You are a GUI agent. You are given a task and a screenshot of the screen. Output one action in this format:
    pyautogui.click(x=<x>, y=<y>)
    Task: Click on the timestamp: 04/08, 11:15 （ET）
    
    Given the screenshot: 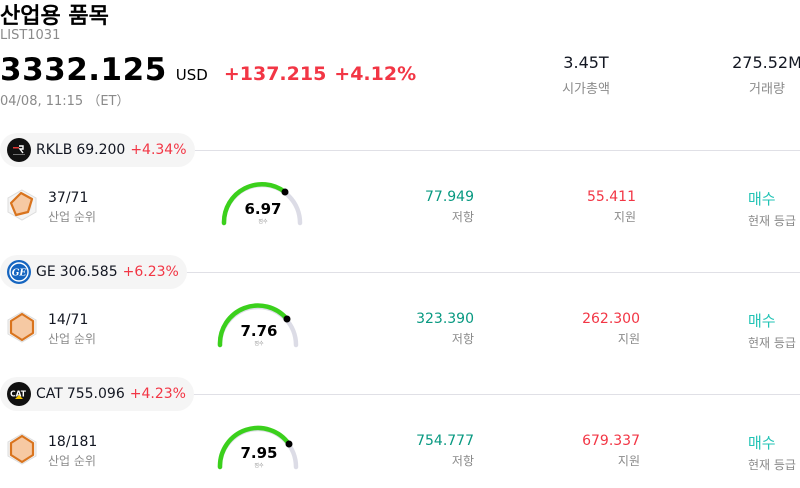 What is the action you would take?
    pyautogui.click(x=65, y=101)
    